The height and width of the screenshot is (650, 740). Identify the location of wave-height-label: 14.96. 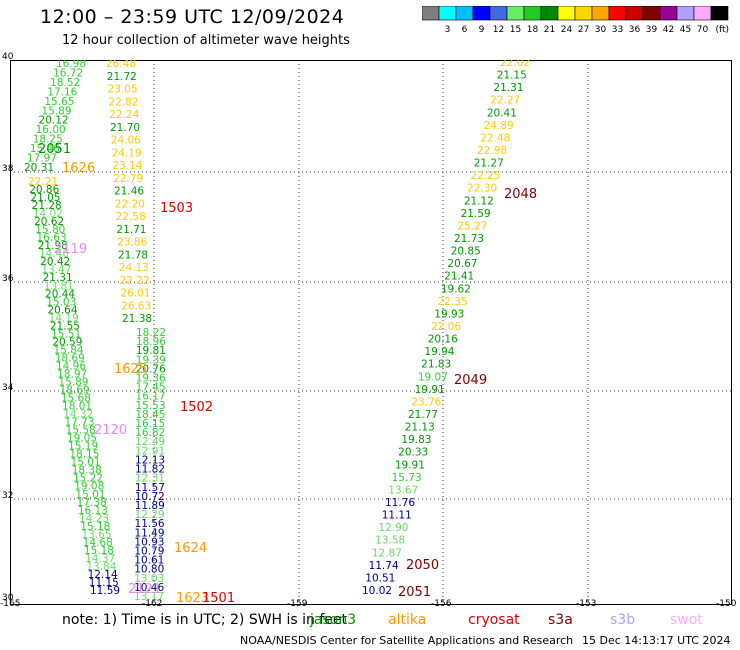
(71, 366).